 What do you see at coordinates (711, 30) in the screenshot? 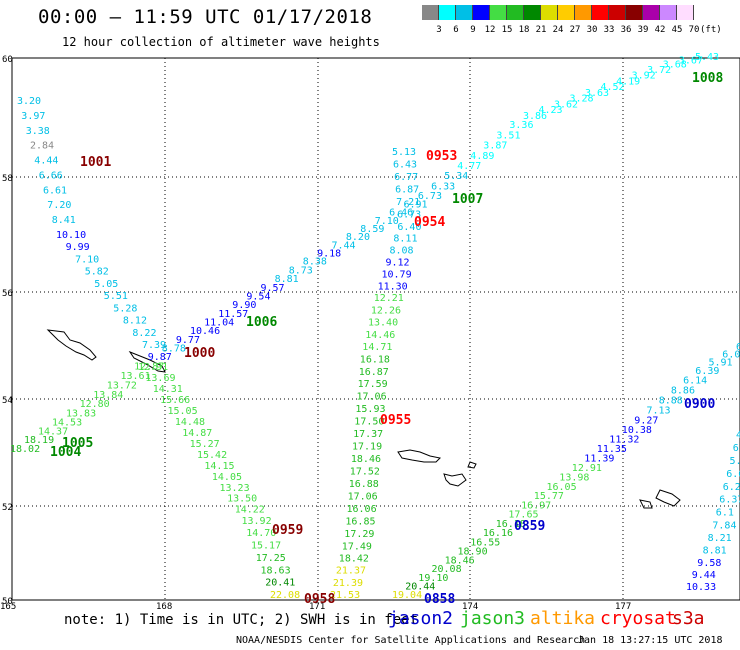
I see `scale-unit: (ft)` at bounding box center [711, 30].